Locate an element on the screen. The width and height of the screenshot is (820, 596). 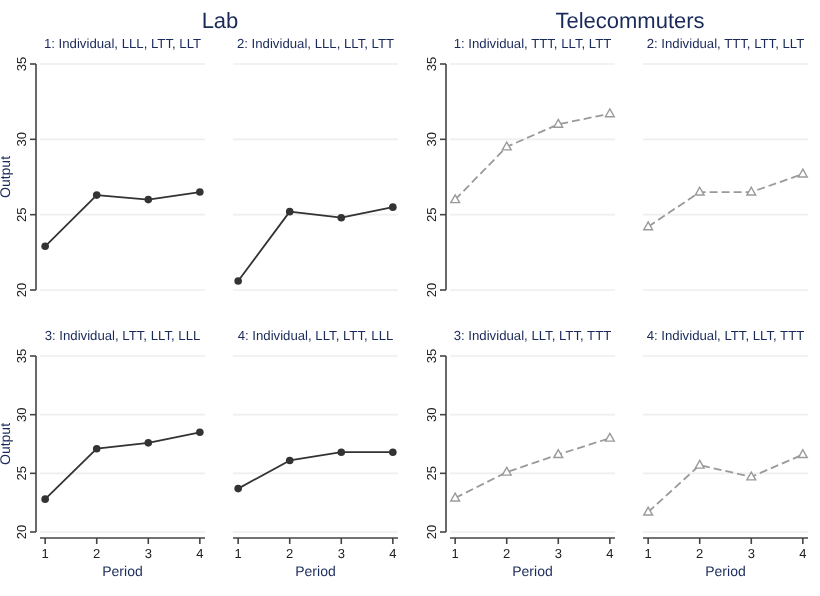
text: Telecommuters is located at coordinates (630, 22).